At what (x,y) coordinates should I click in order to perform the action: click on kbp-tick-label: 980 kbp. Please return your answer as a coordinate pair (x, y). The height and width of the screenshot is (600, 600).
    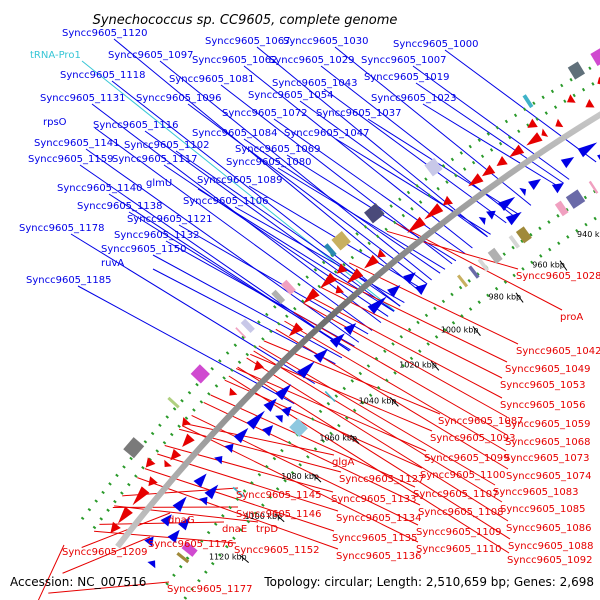
    Looking at the image, I should click on (505, 296).